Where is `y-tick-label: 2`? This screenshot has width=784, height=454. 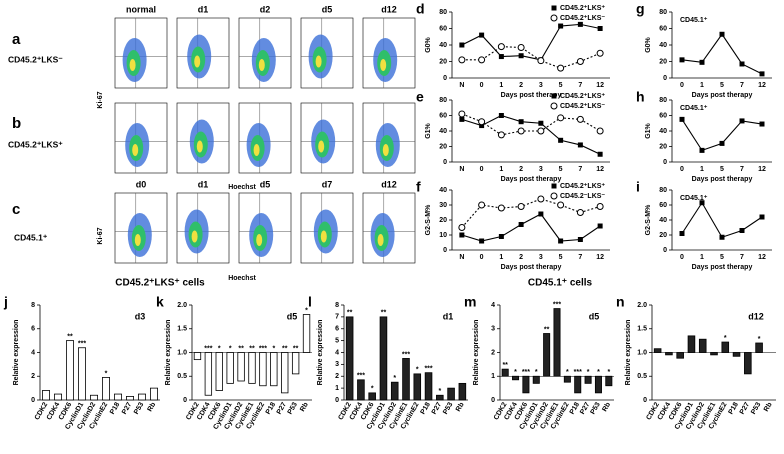 y-tick-label: 2 is located at coordinates (33, 376).